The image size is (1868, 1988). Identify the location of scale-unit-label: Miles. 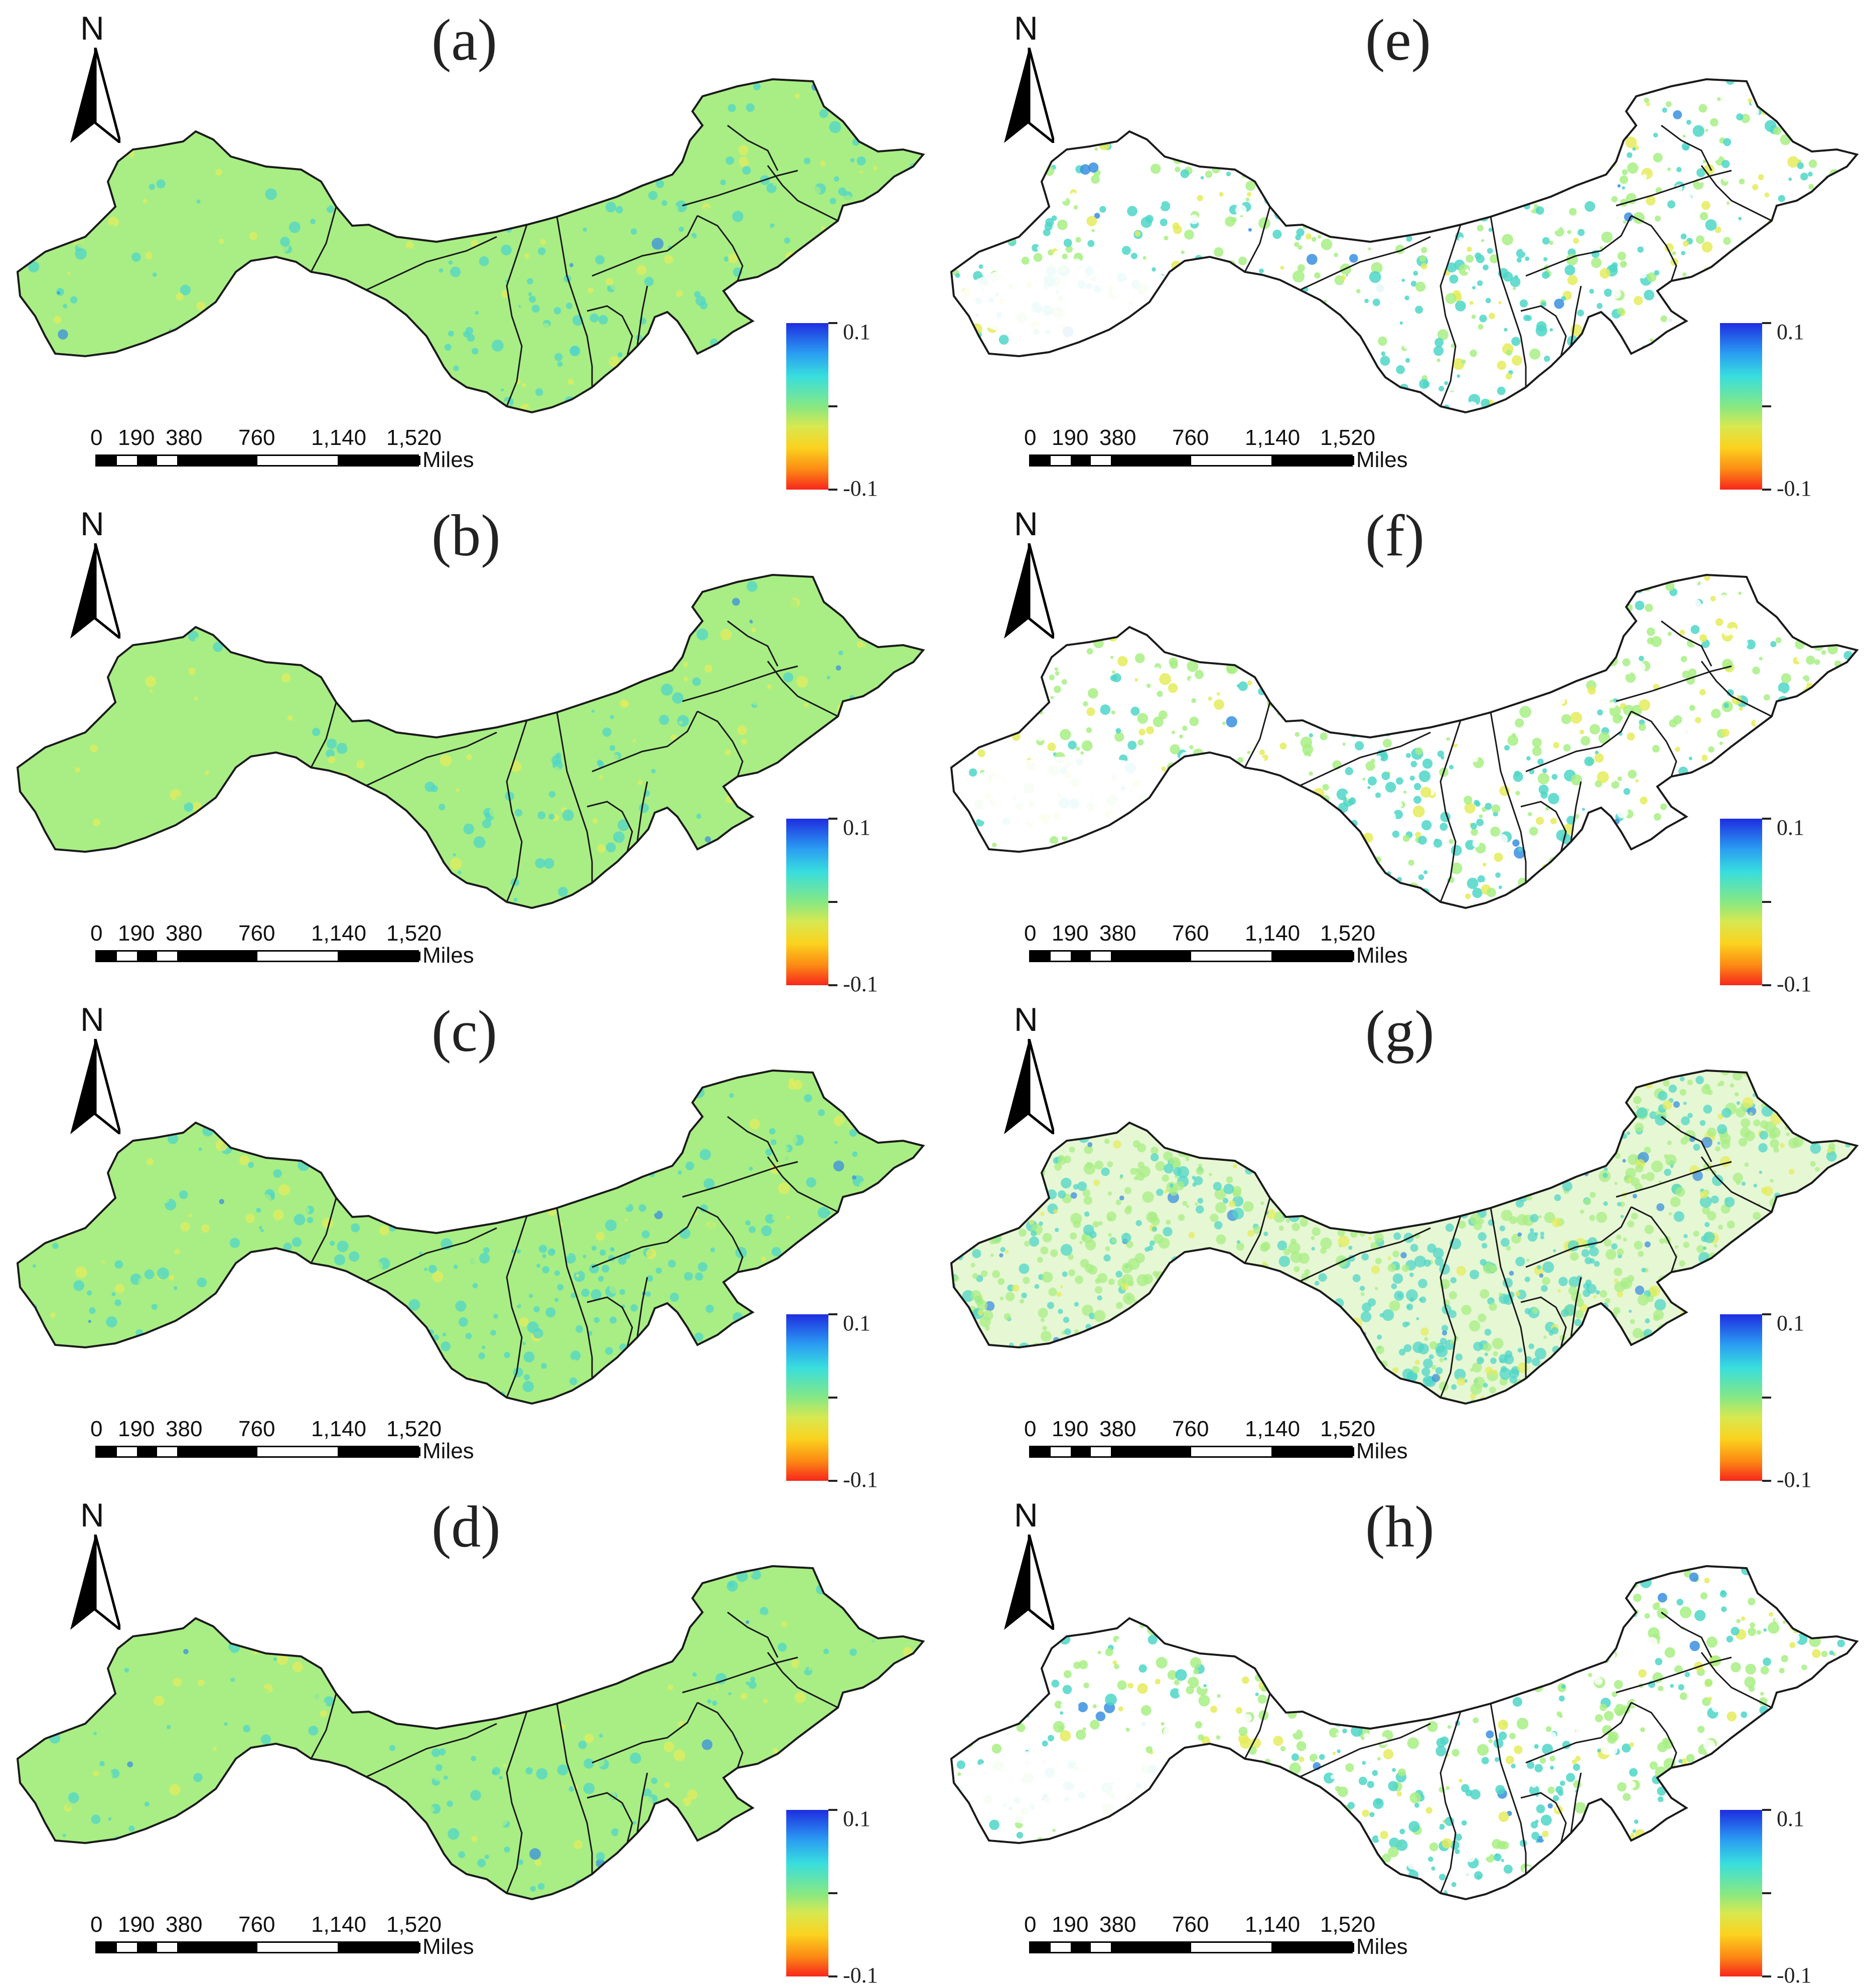
(448, 1946).